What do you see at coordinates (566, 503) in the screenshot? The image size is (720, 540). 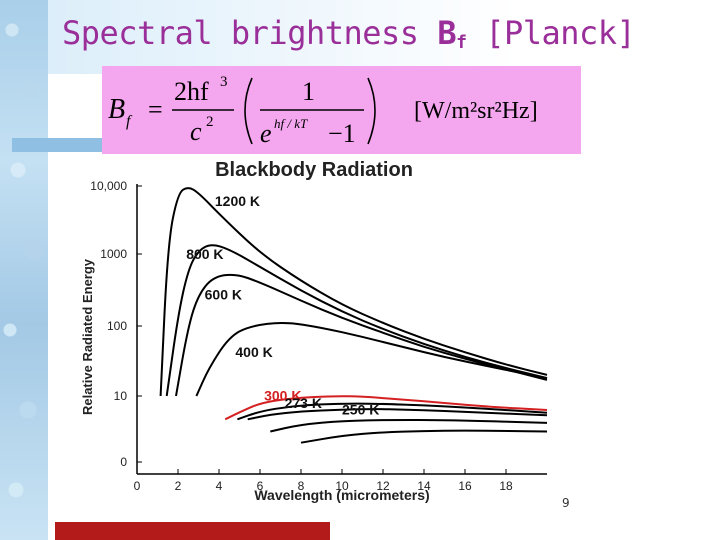 I see `page-number: 9` at bounding box center [566, 503].